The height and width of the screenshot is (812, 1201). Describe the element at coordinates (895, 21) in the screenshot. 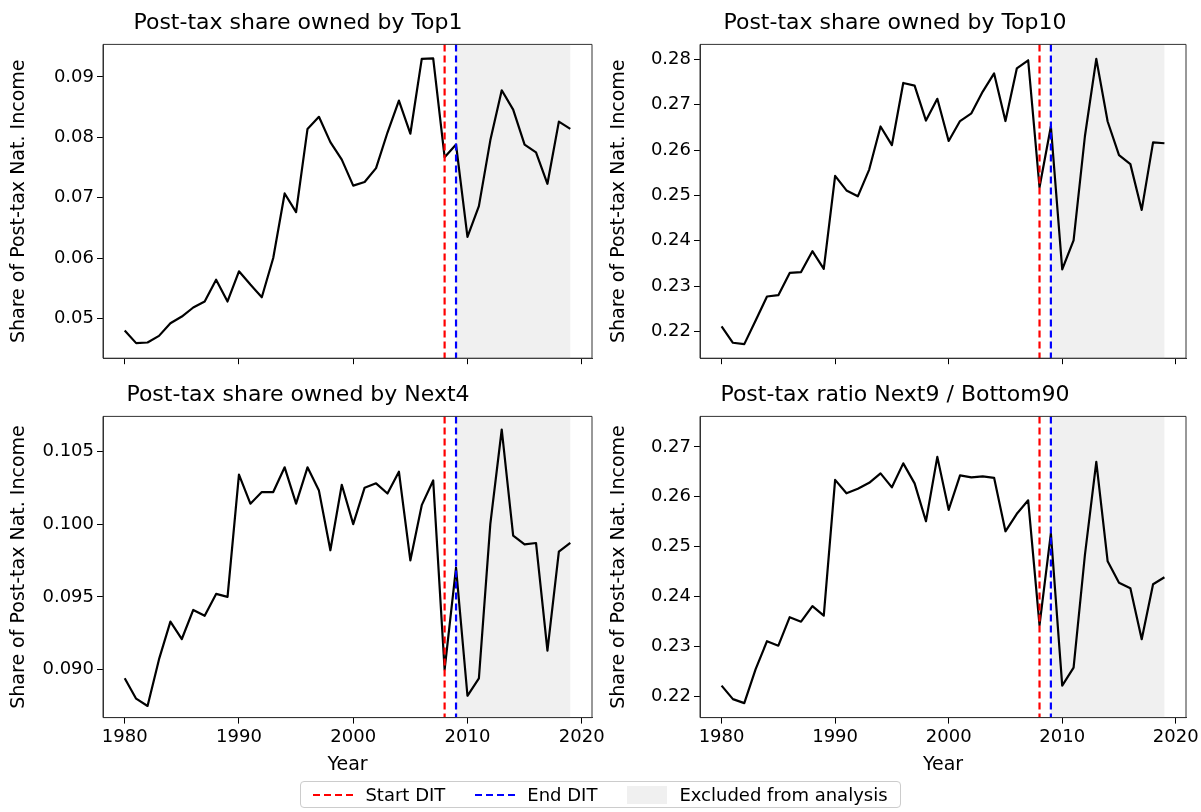

I see `chart-title: Post-tax share owned by Top10` at that location.